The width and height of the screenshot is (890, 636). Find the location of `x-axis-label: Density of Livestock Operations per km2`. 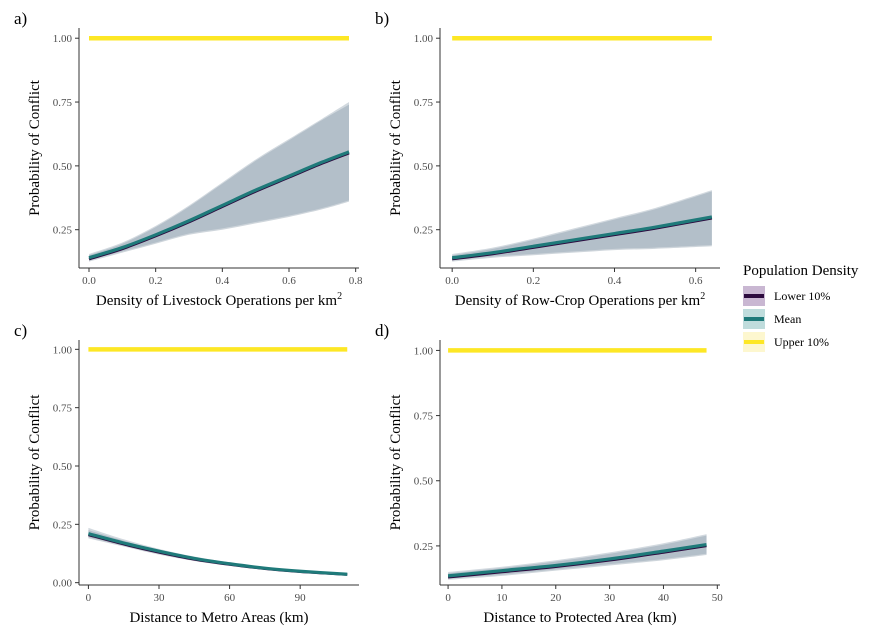

x-axis-label: Density of Livestock Operations per km2 is located at coordinates (219, 300).